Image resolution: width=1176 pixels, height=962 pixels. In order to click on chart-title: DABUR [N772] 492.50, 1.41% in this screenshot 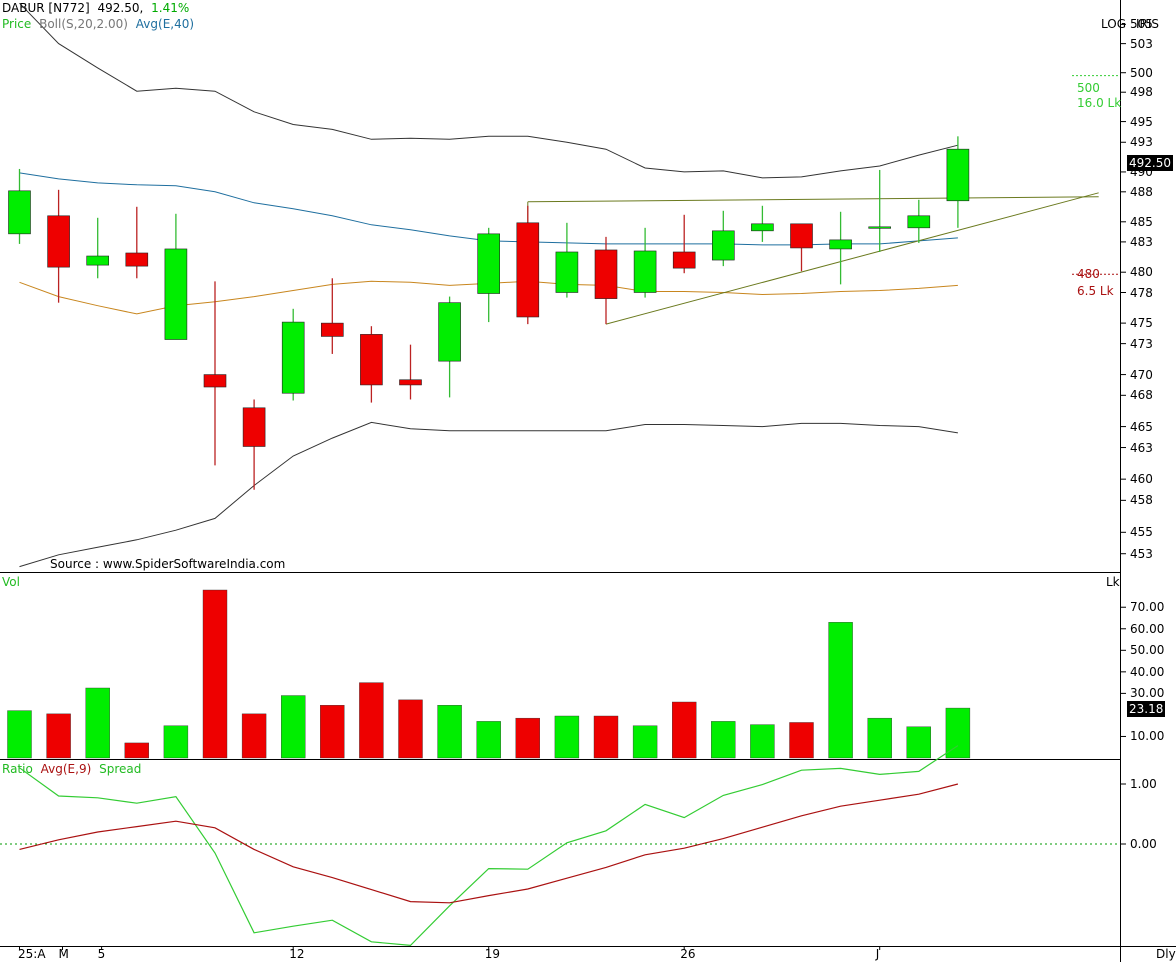, I will do `click(95, 8)`.